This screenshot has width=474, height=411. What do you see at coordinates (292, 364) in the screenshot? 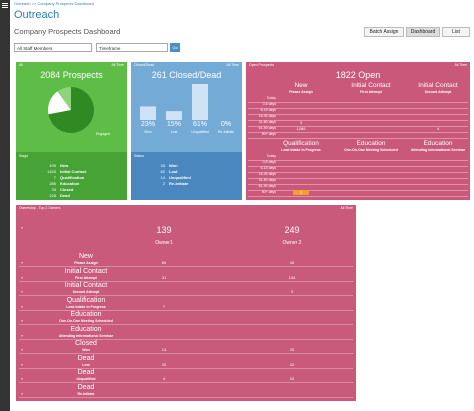
I see `owner-count: 42` at bounding box center [292, 364].